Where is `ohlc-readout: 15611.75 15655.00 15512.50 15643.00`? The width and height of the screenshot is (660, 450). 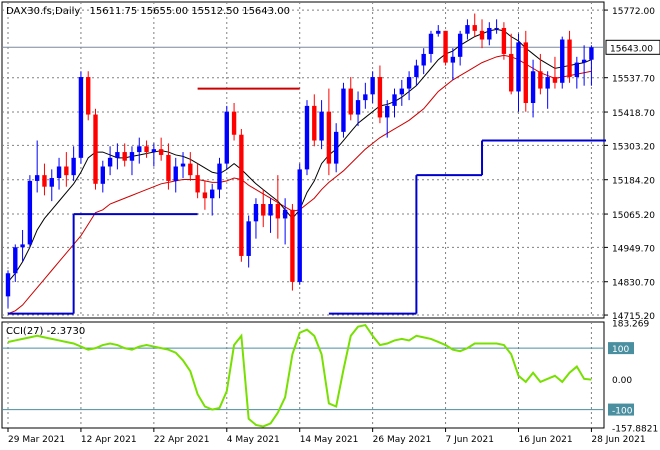
ohlc-readout: 15611.75 15655.00 15512.50 15643.00 is located at coordinates (190, 11).